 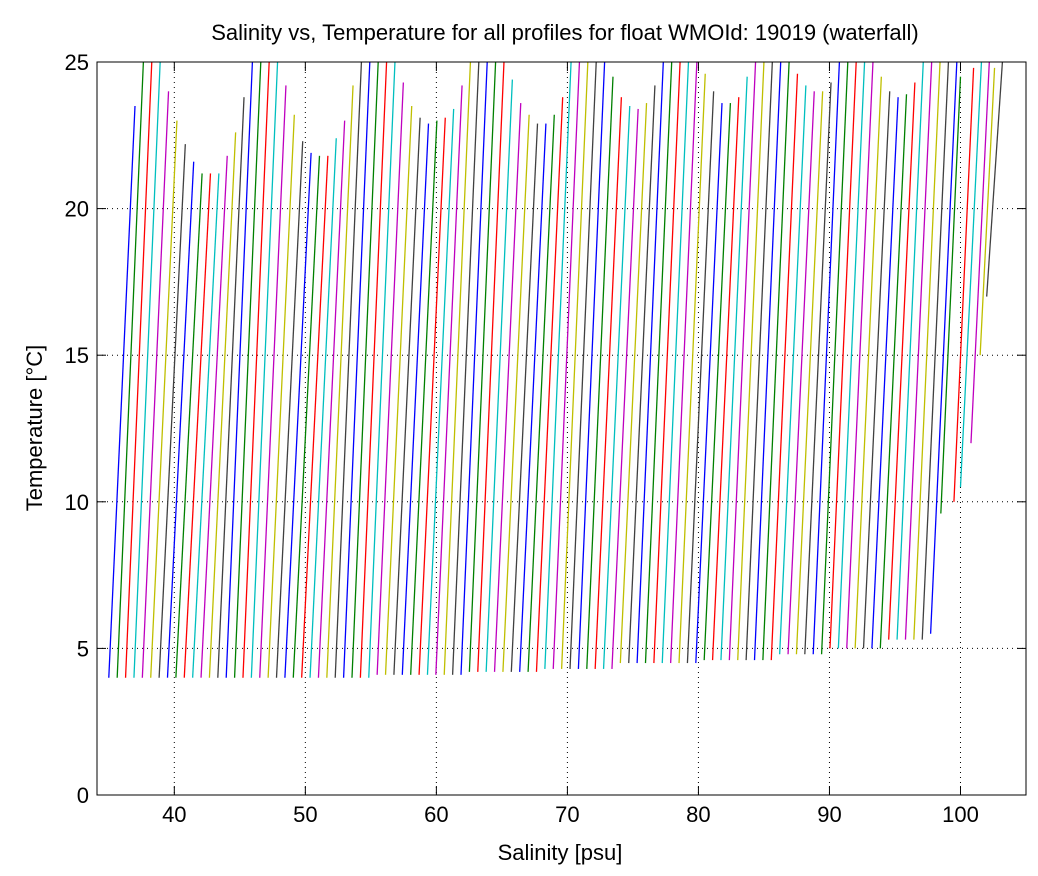 I want to click on x-tick-label: 40, so click(x=174, y=814).